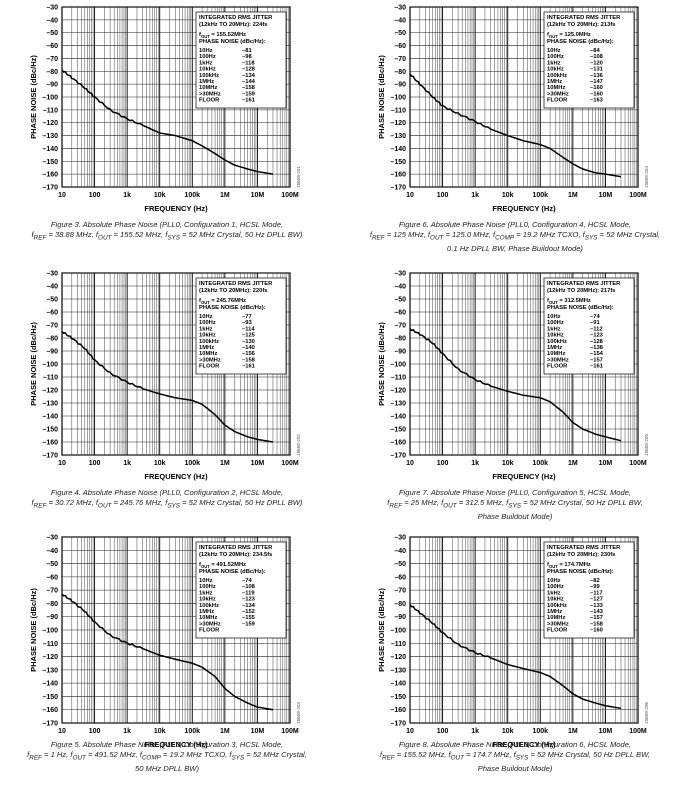 Image resolution: width=682 pixels, height=787 pixels. What do you see at coordinates (248, 612) in the screenshot?
I see `legend-offset-value: –152` at bounding box center [248, 612].